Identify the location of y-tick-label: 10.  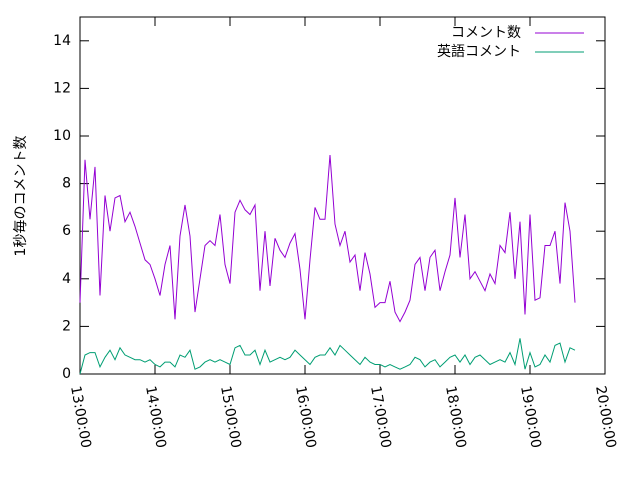
(62, 136).